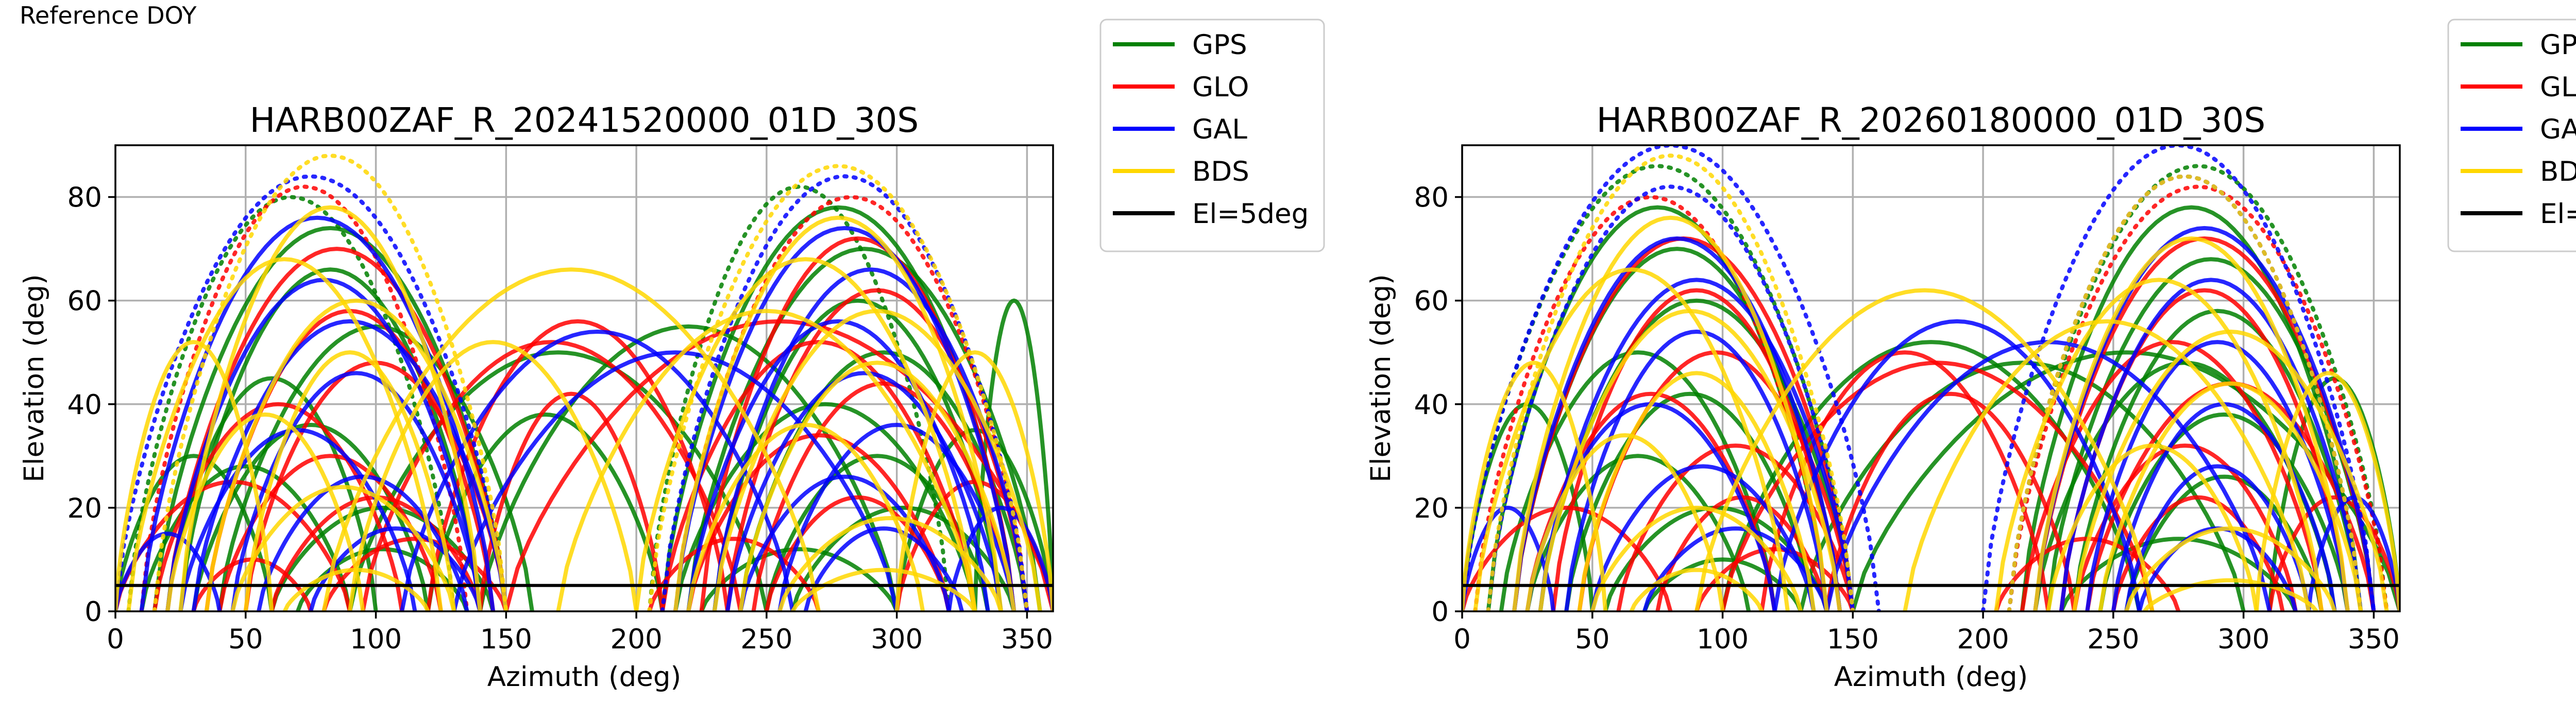  I want to click on right-x-axis-label: Azimuth (deg), so click(1931, 677).